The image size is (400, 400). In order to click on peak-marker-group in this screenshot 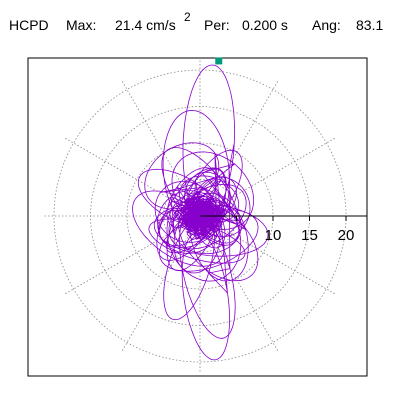, I will do `click(219, 61)`.